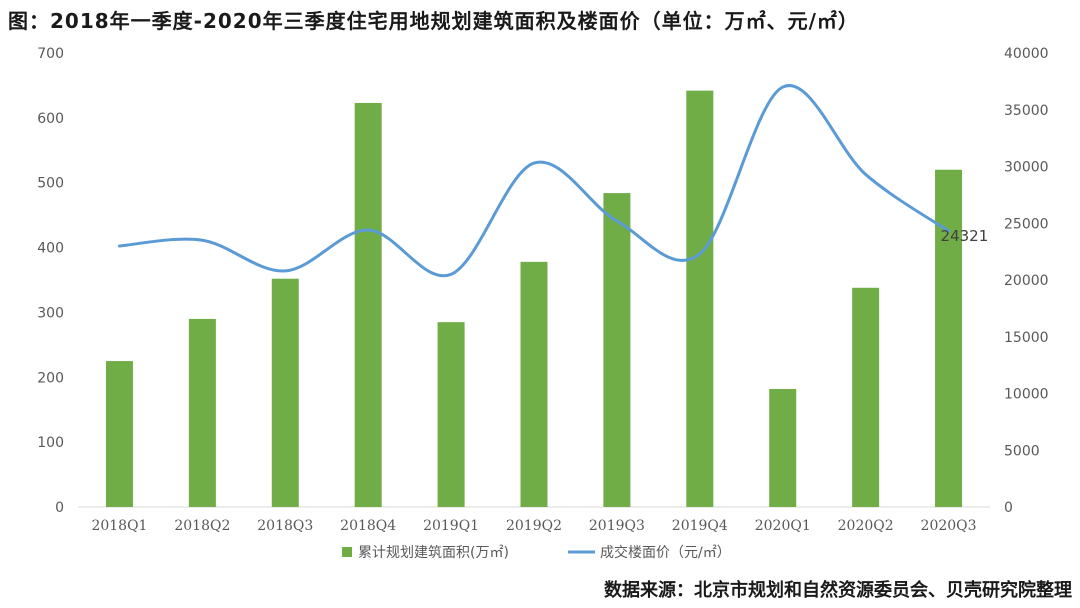 The image size is (1080, 608). What do you see at coordinates (617, 526) in the screenshot?
I see `category-label: 2019Q3` at bounding box center [617, 526].